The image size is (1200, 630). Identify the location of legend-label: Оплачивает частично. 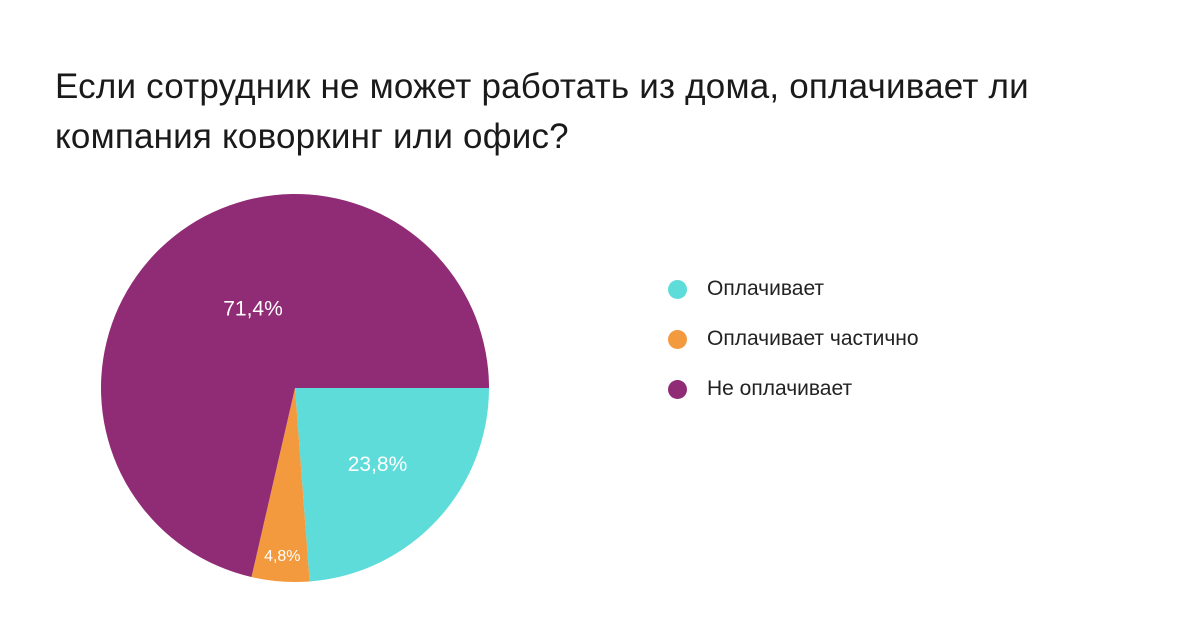
(813, 338).